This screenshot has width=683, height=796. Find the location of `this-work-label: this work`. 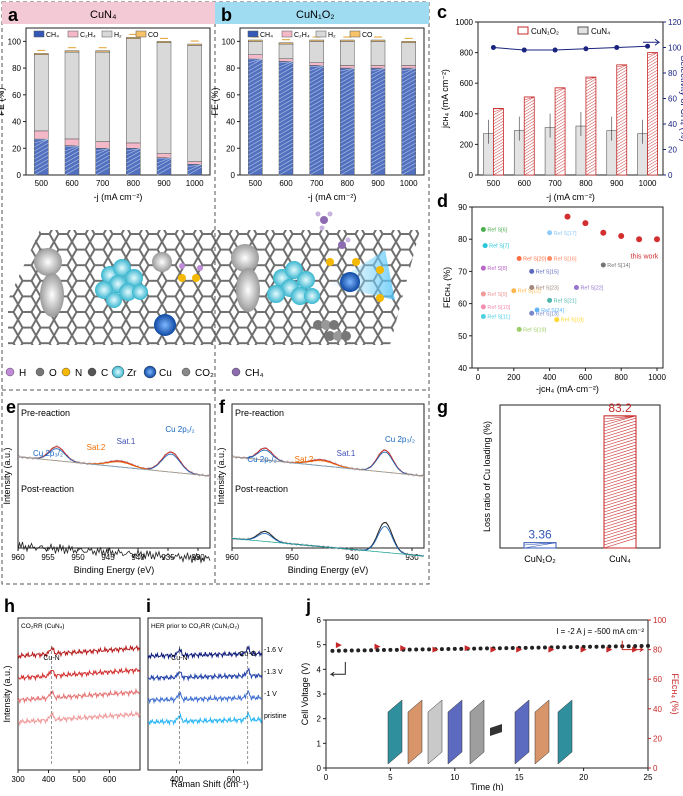

this-work-label: this work is located at coordinates (645, 257).